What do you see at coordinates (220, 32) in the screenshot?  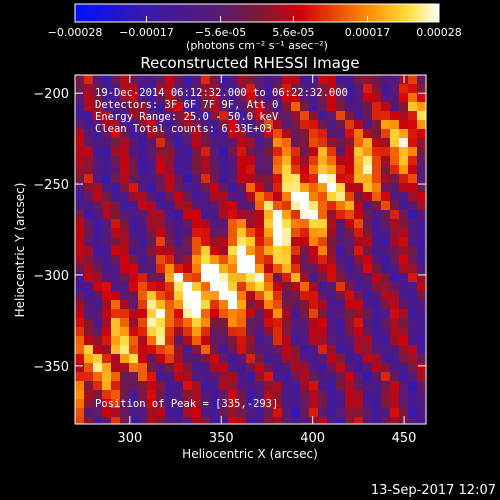 I see `colorbar-tick-label: −5.6e-05` at bounding box center [220, 32].